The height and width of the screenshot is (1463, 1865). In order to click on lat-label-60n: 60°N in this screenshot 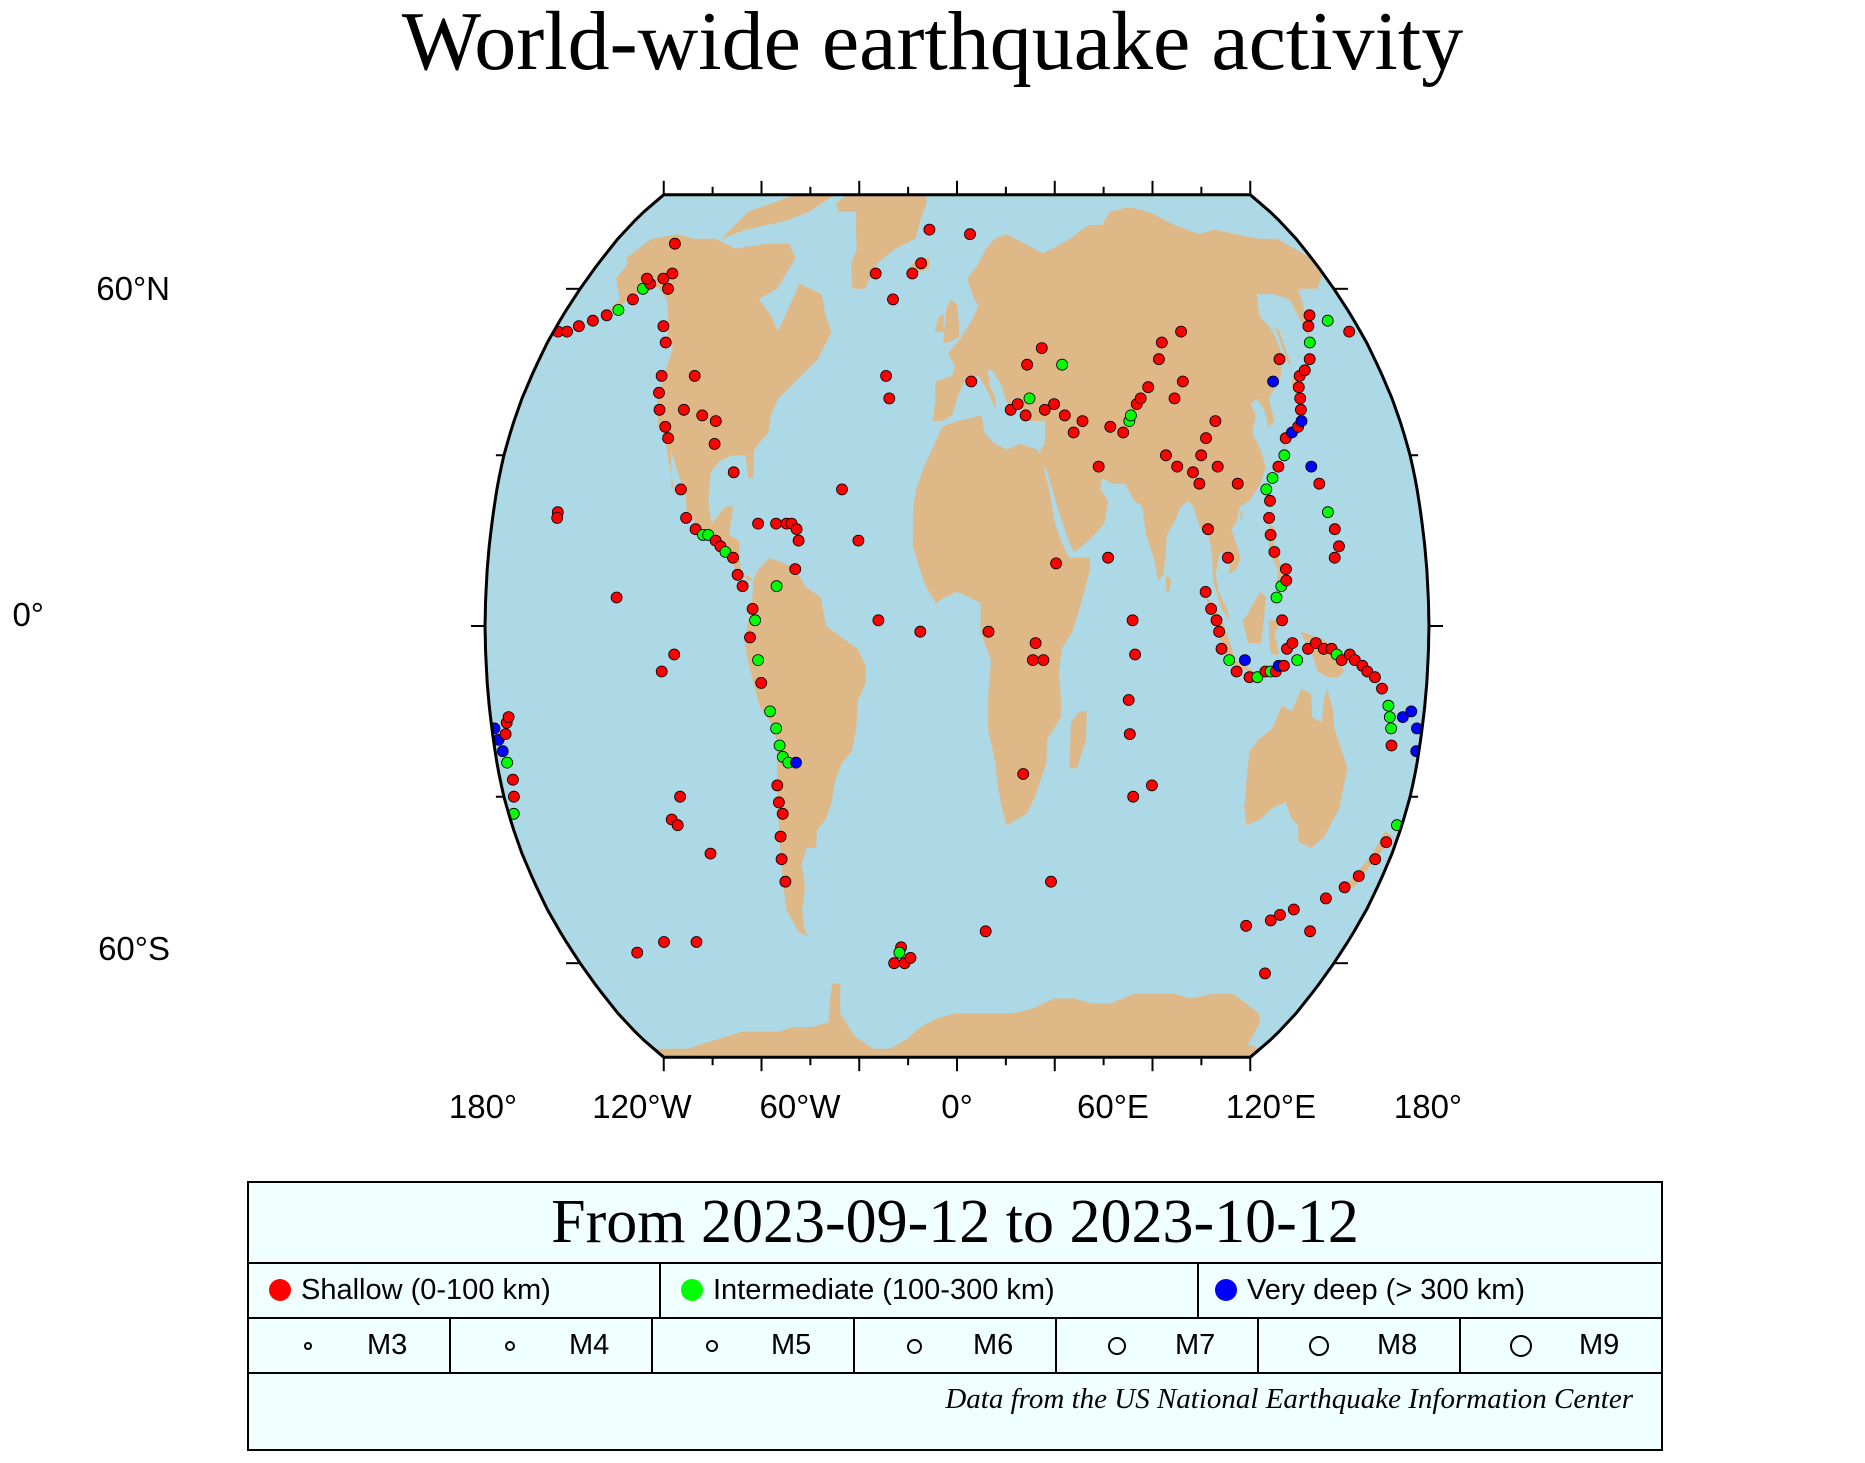, I will do `click(133, 288)`.